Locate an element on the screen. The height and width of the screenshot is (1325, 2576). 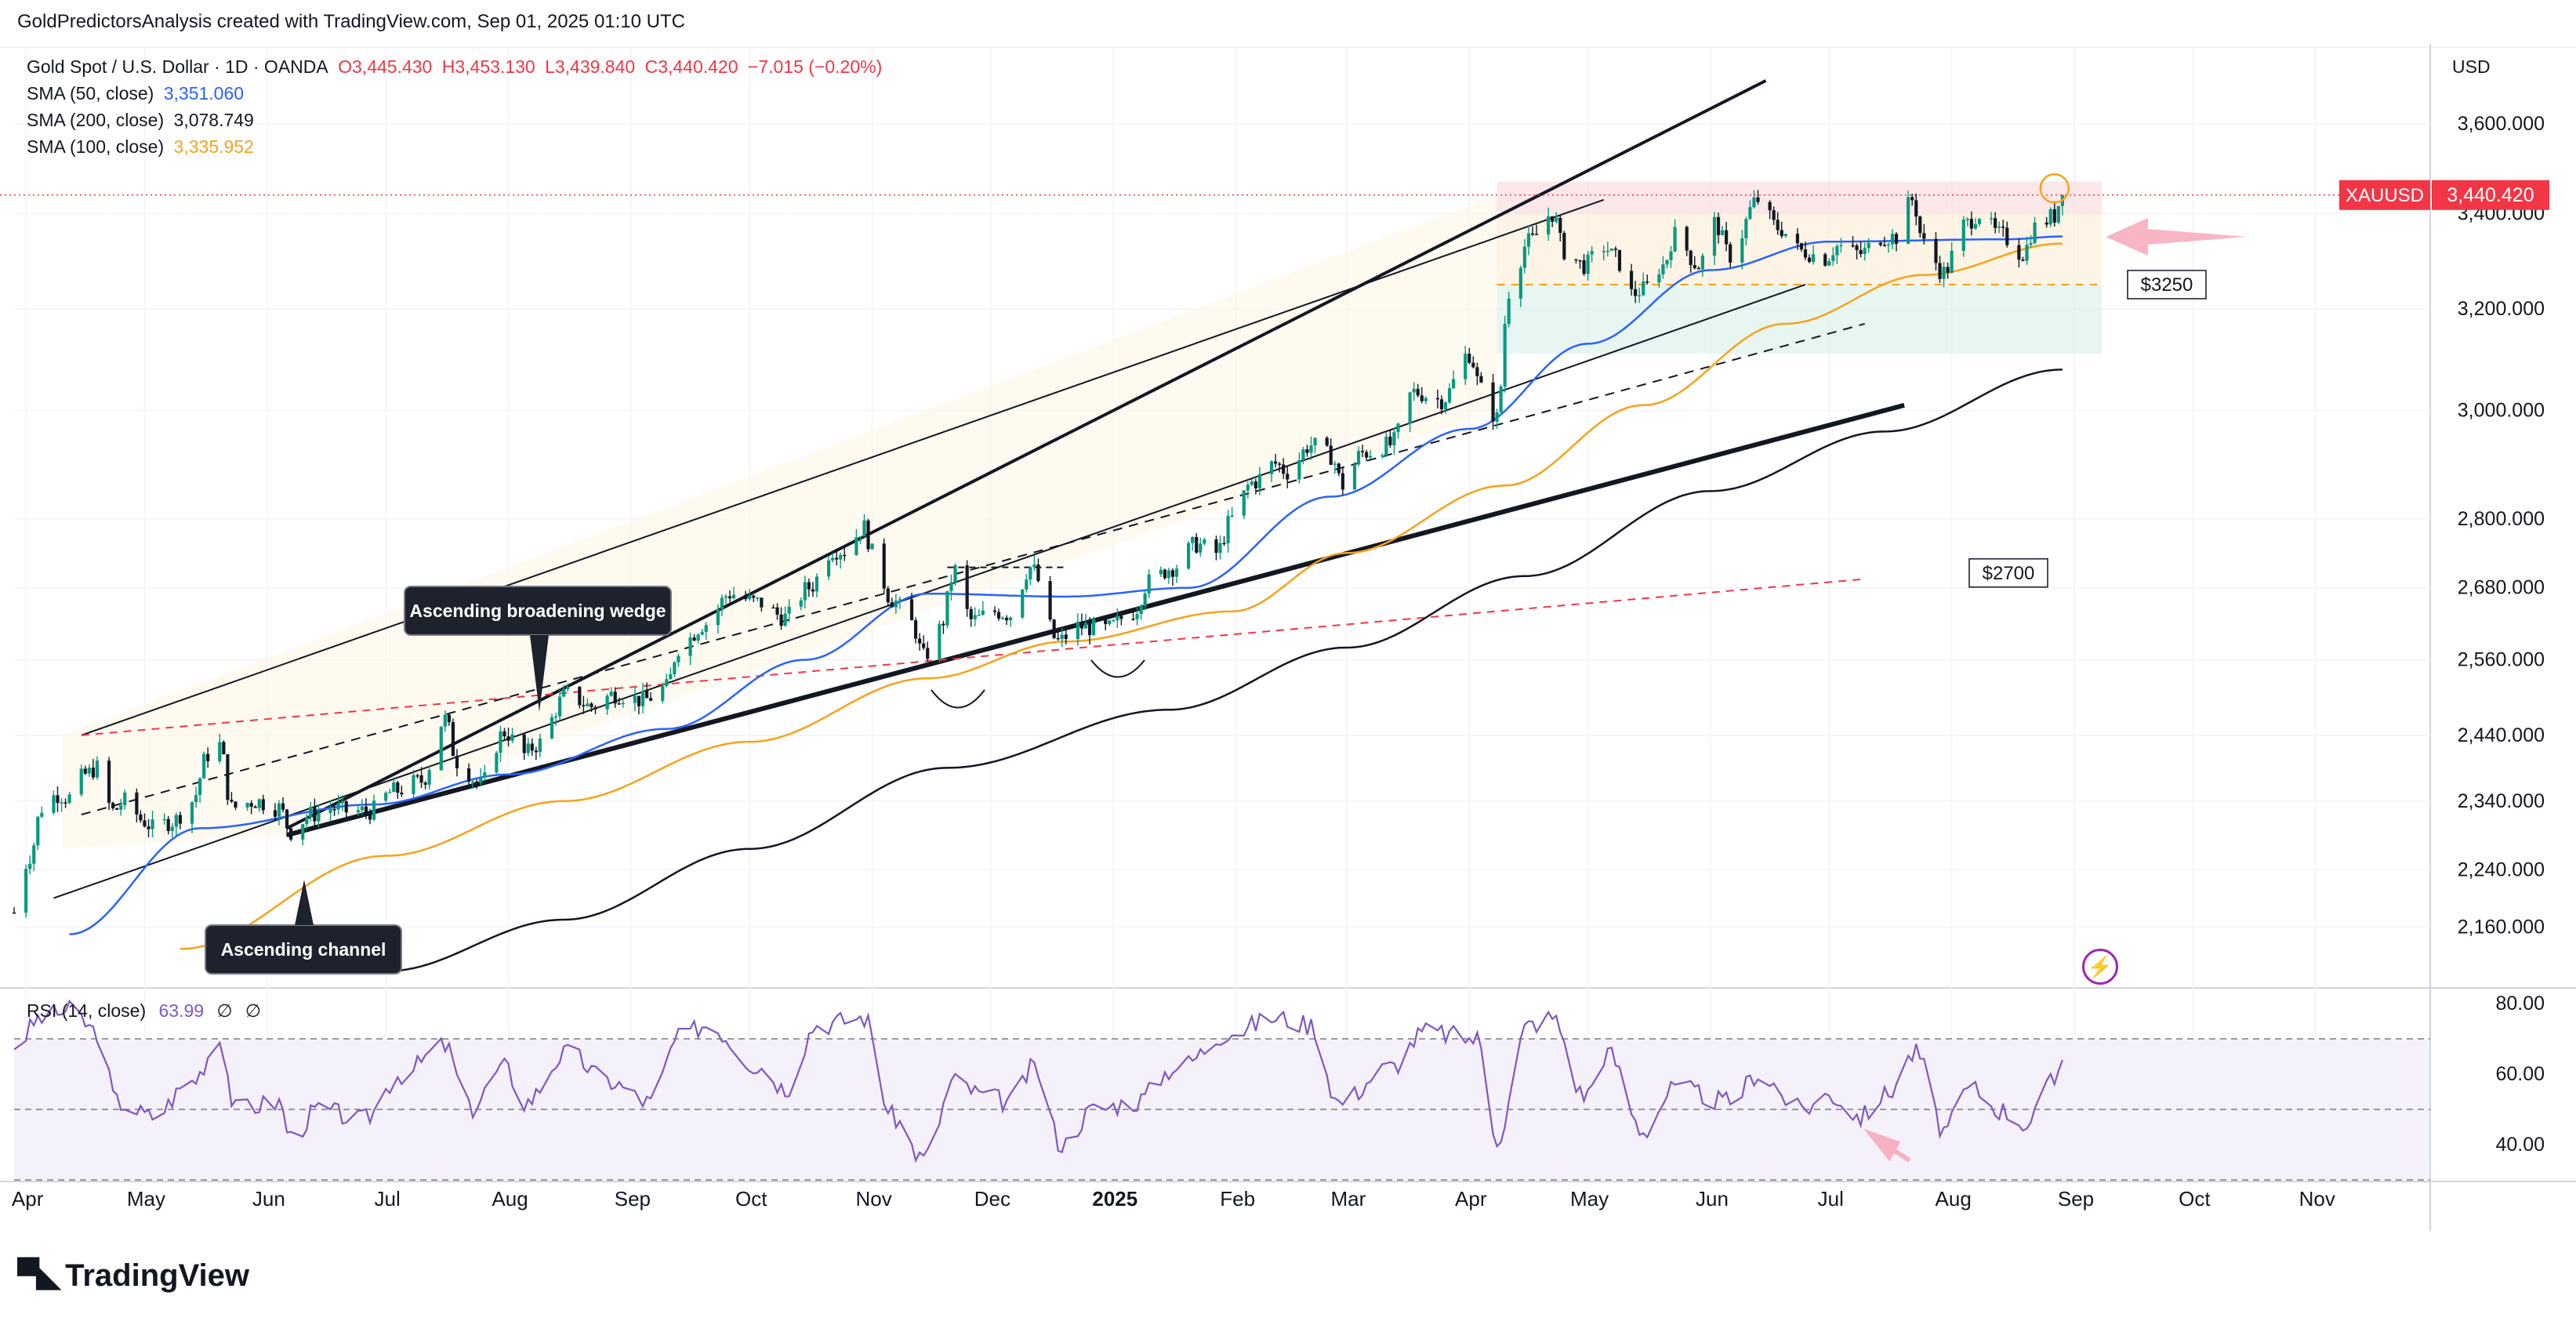
price-tag-label: 3,440.420 is located at coordinates (2490, 195).